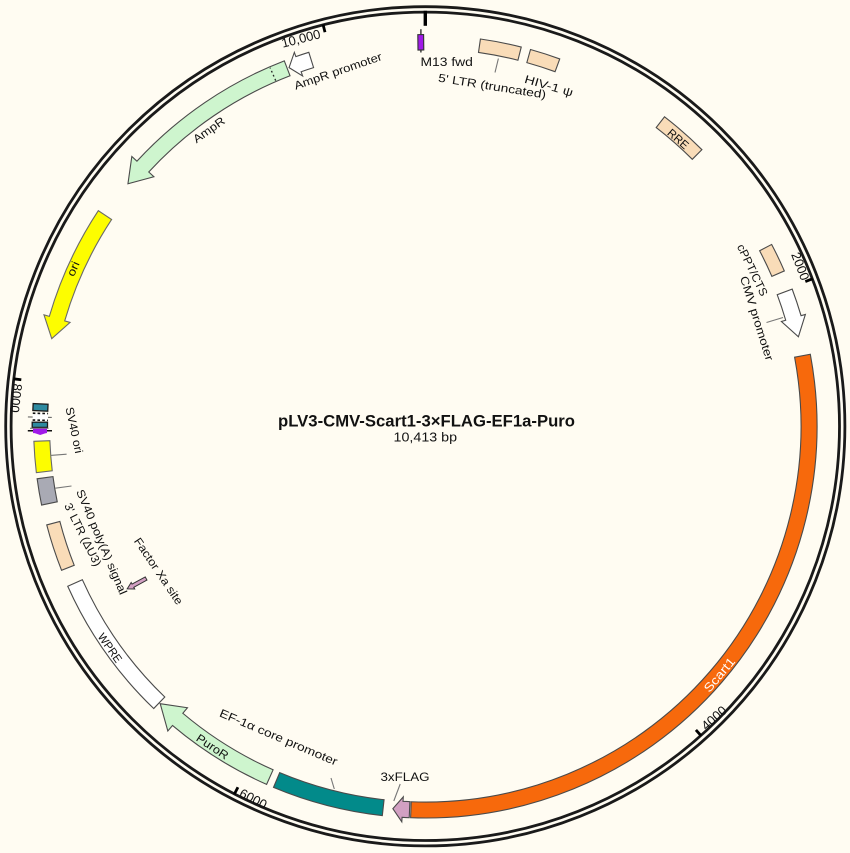  I want to click on svg-text: M13 fwd, so click(447, 63).